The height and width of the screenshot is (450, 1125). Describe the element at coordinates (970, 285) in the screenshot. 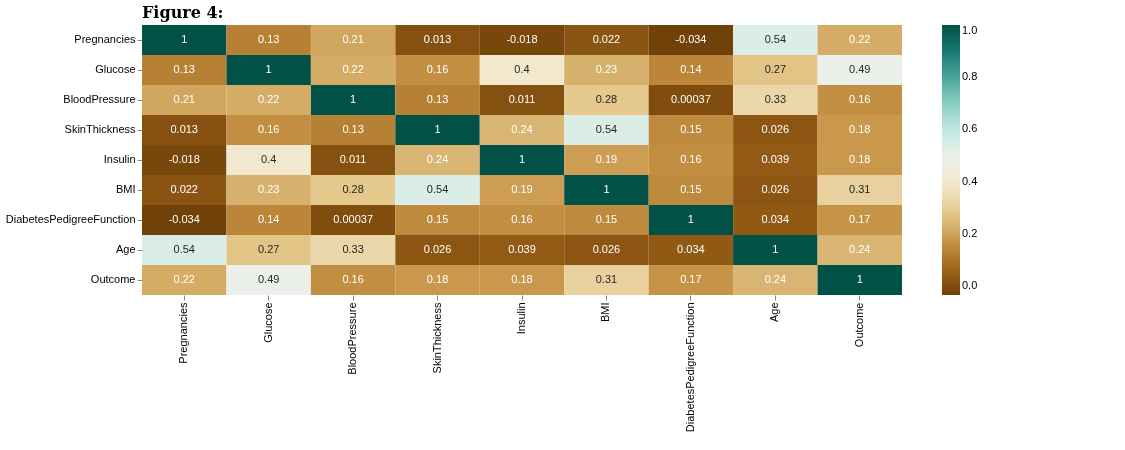

I see `color-bar-label: 0.0` at that location.